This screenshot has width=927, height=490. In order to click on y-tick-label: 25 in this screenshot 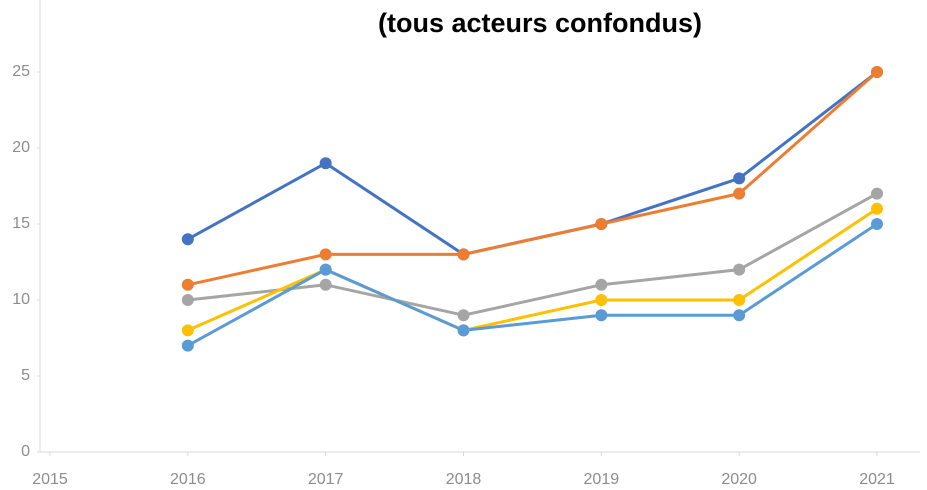, I will do `click(21, 71)`.